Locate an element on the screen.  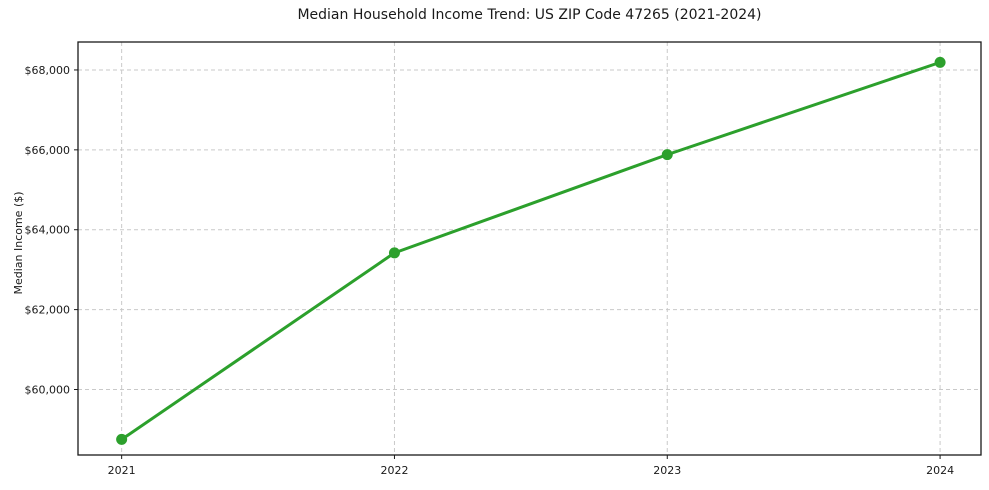
x-tick-label: 2021 is located at coordinates (122, 470).